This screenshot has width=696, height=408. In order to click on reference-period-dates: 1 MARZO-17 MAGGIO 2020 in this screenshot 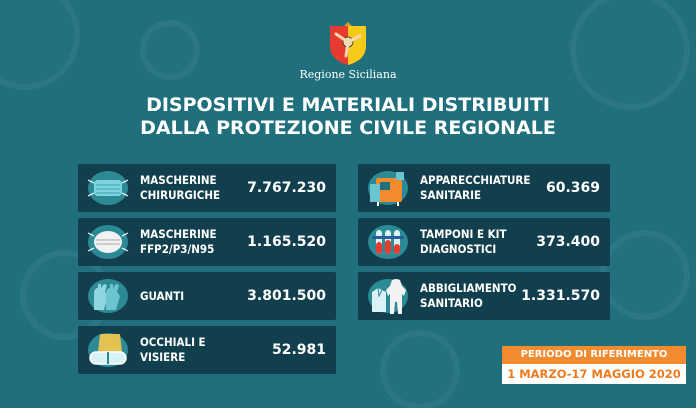, I will do `click(594, 374)`.